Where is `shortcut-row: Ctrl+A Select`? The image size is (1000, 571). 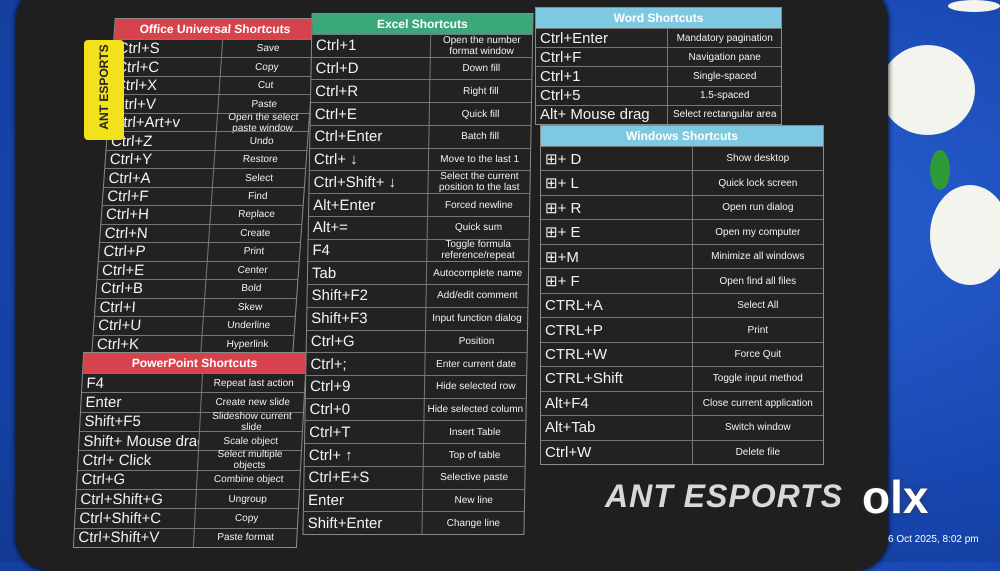
shortcut-row: Ctrl+A Select is located at coordinates (204, 177).